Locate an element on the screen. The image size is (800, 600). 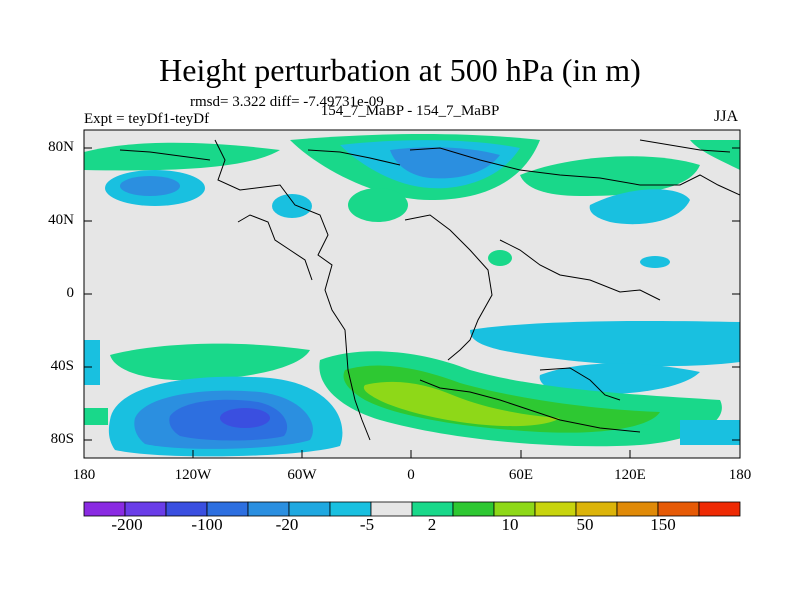
colorbar-label: -100 is located at coordinates (207, 524).